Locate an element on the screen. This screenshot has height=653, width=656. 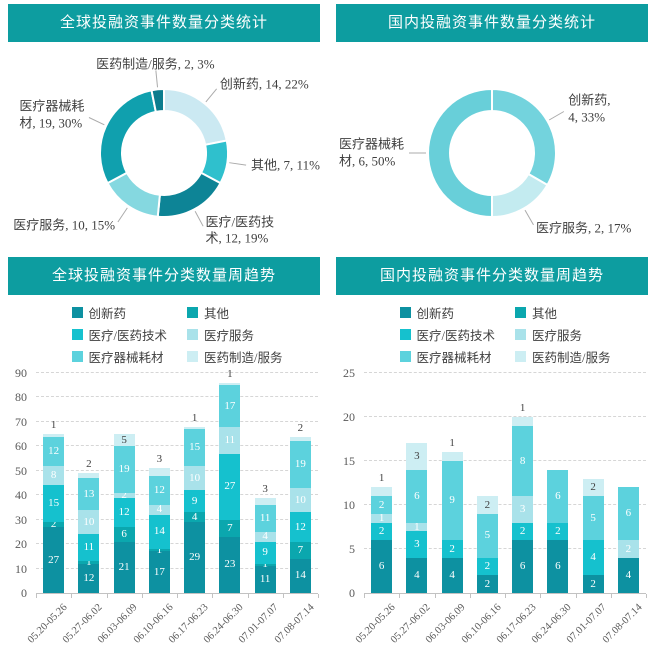
pie-slice-医药制造/服务 is located at coordinates (157, 100).